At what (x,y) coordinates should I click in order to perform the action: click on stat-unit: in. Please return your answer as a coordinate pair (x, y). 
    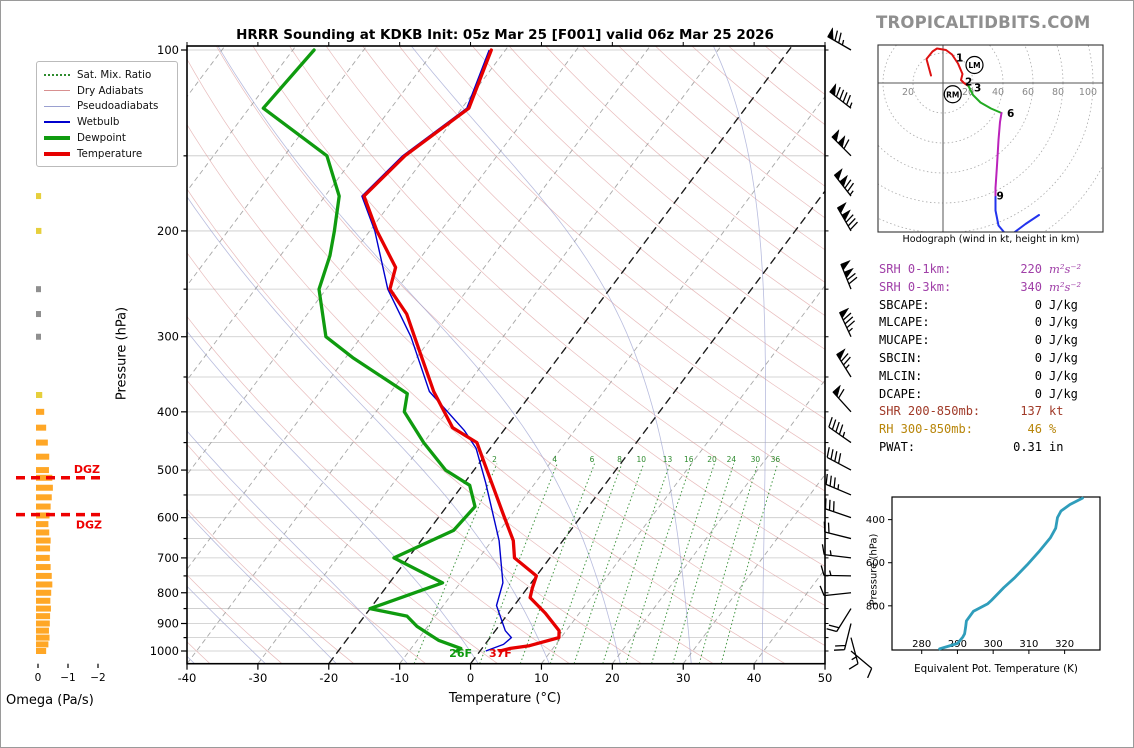
    Looking at the image, I should click on (1056, 446).